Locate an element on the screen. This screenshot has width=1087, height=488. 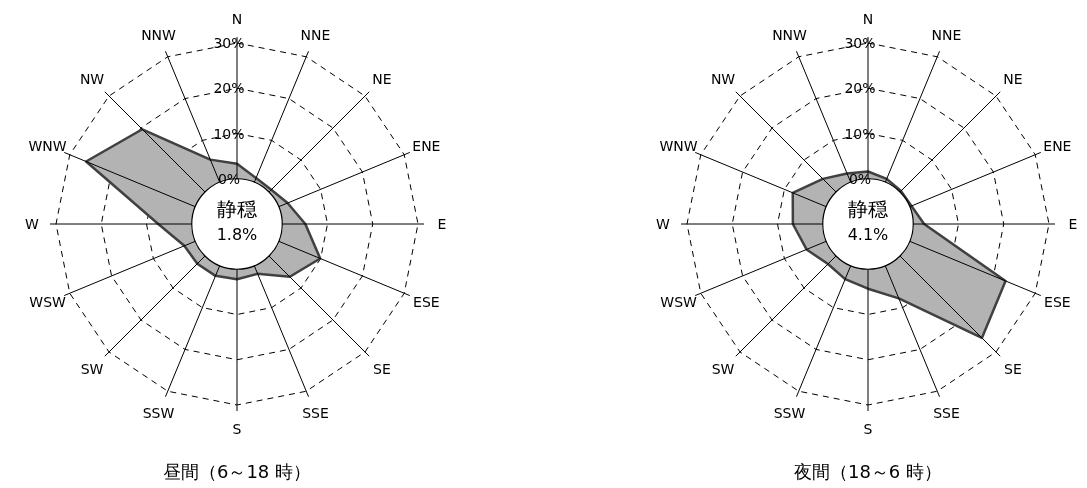
text: 1.8% is located at coordinates (237, 234).